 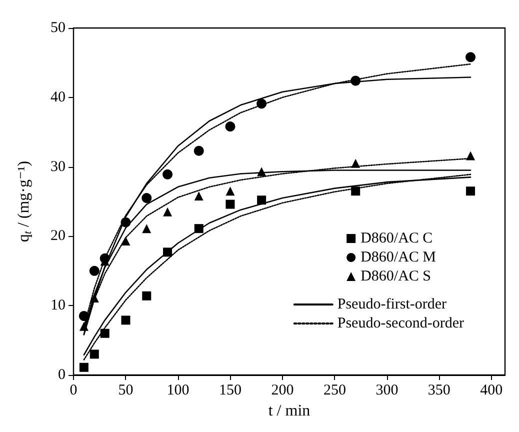 What do you see at coordinates (74, 390) in the screenshot?
I see `x-tick-label: 0` at bounding box center [74, 390].